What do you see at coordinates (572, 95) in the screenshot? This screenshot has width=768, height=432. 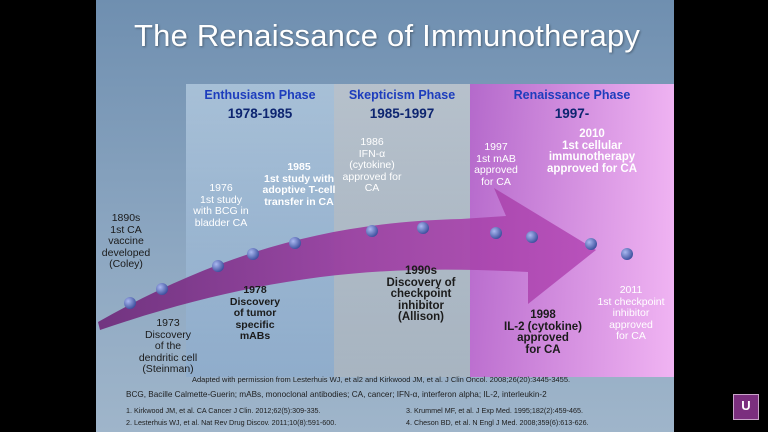 I see `phase-name: Renaissance Phase` at bounding box center [572, 95].